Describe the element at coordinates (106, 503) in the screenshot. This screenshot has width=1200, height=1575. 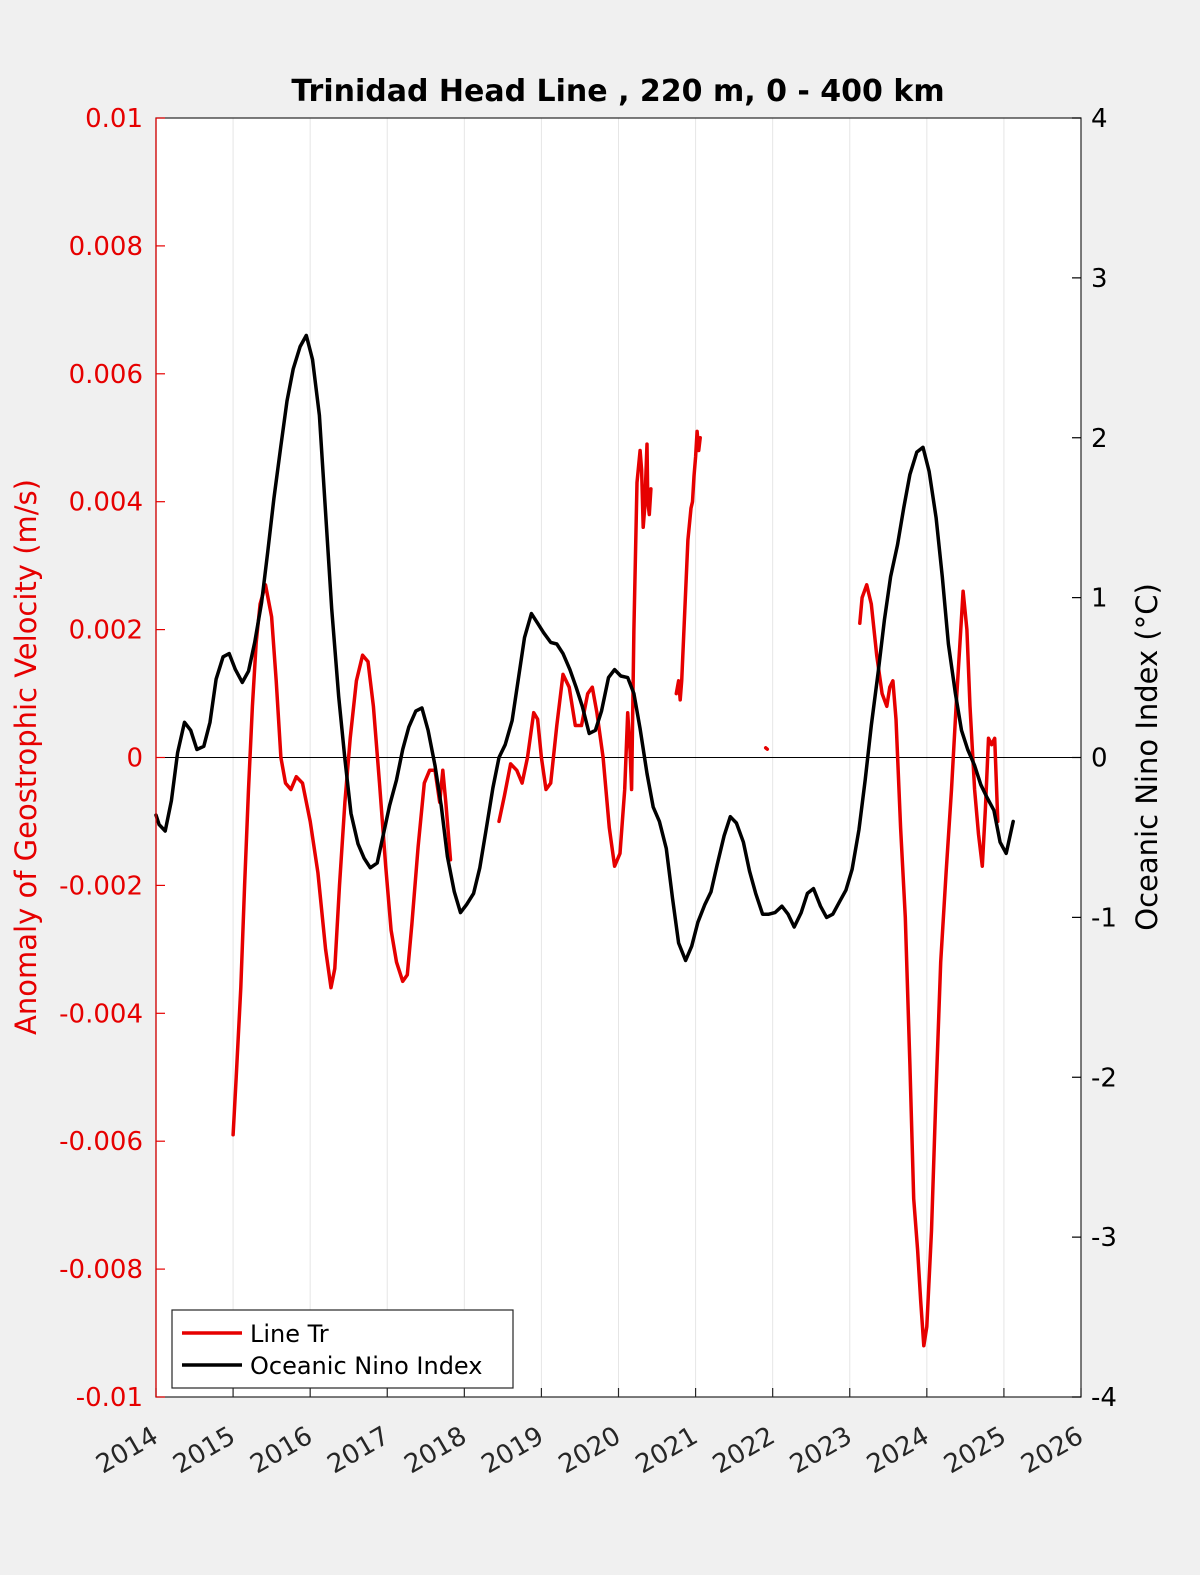
I see `left-y-tick-label: 0.004` at that location.